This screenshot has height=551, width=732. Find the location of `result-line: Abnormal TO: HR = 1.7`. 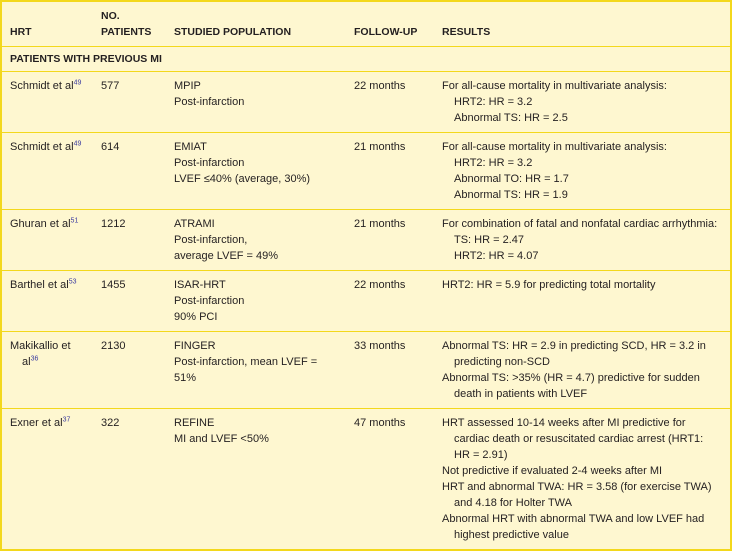

result-line: Abnormal TO: HR = 1.7 is located at coordinates (511, 179).